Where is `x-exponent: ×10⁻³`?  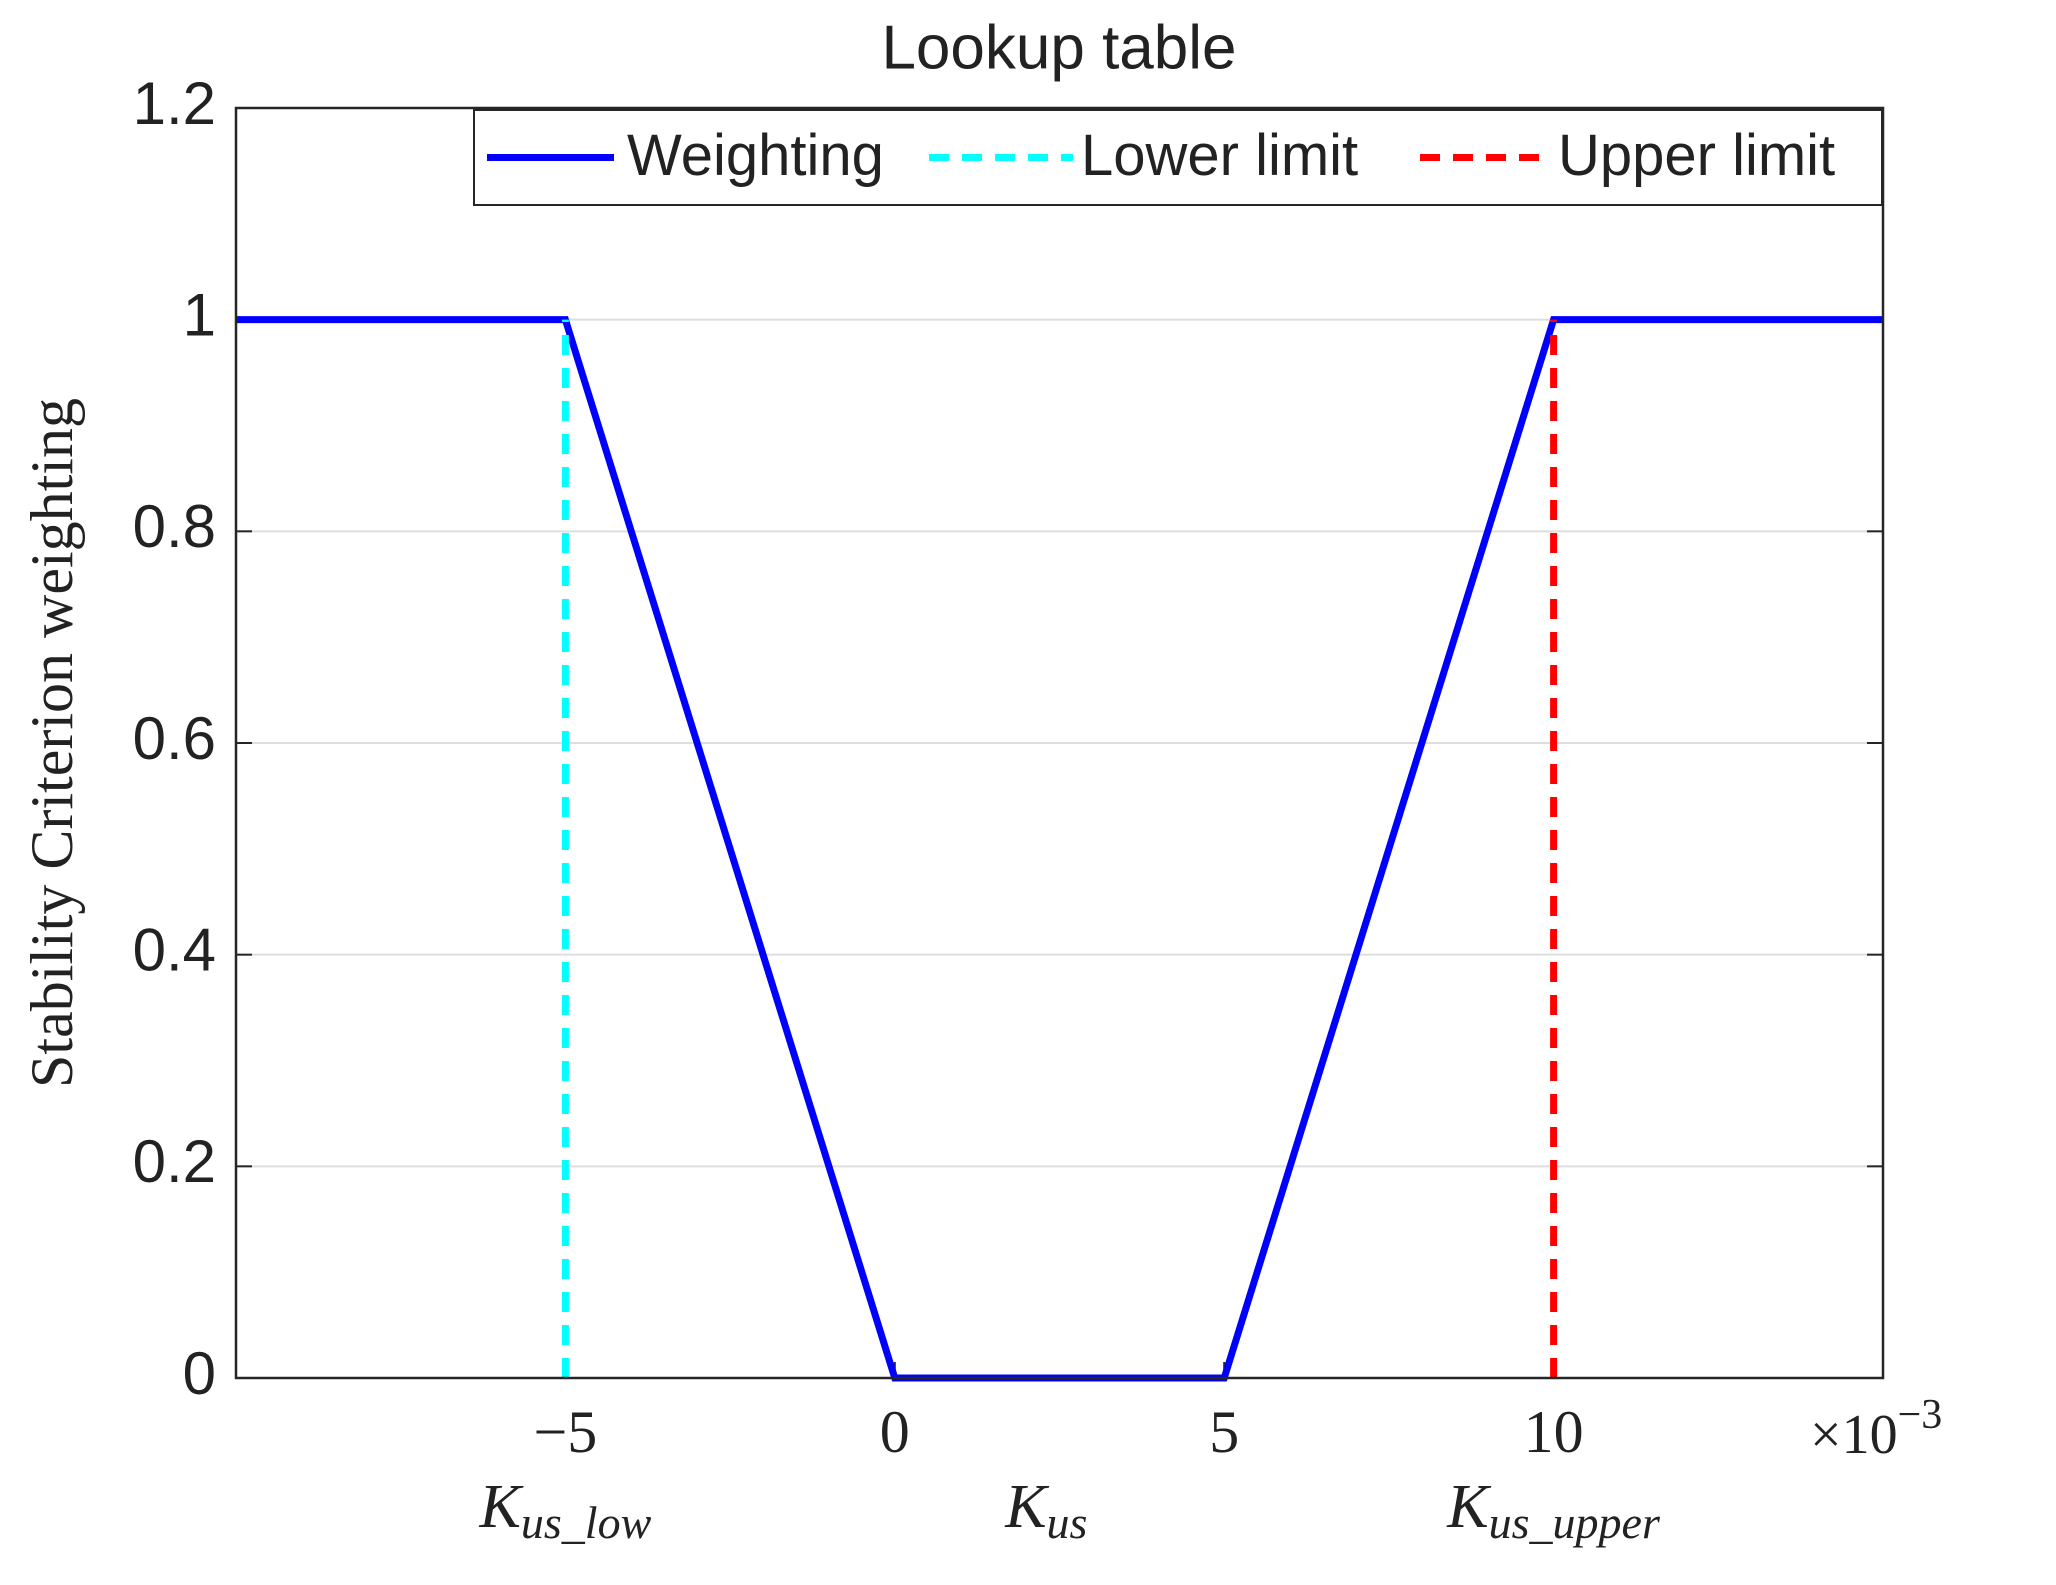 x-exponent: ×10⁻³ is located at coordinates (1876, 1429).